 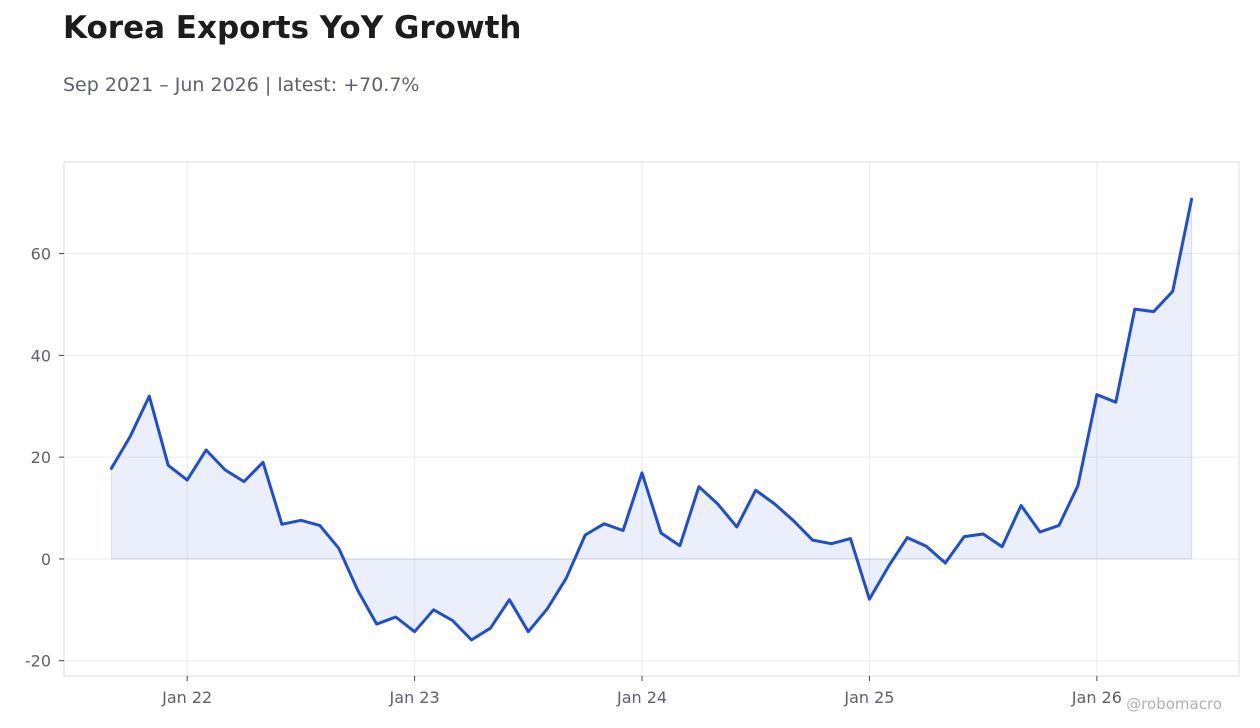 What do you see at coordinates (641, 697) in the screenshot?
I see `x-tick-label: Jan 24` at bounding box center [641, 697].